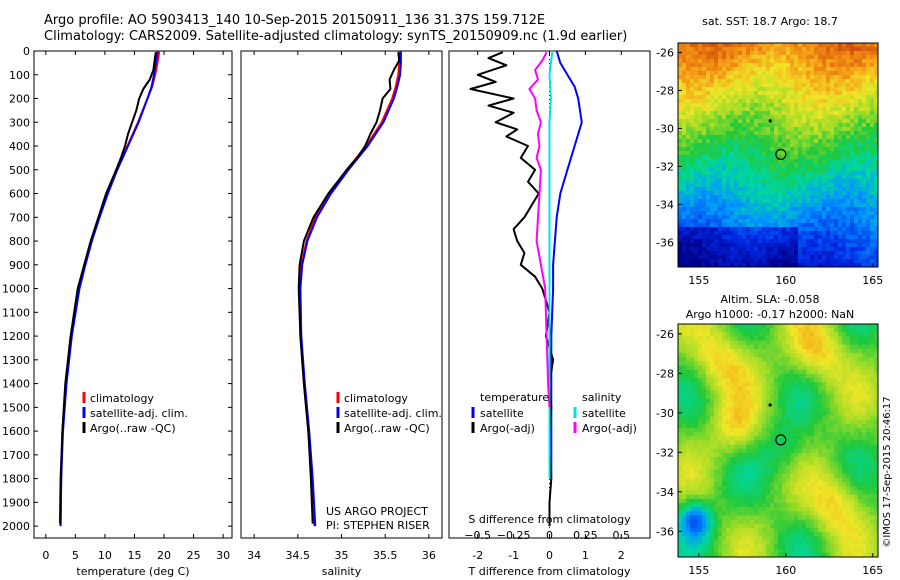 The width and height of the screenshot is (900, 580). I want to click on y-tick-label: 300, so click(19, 122).